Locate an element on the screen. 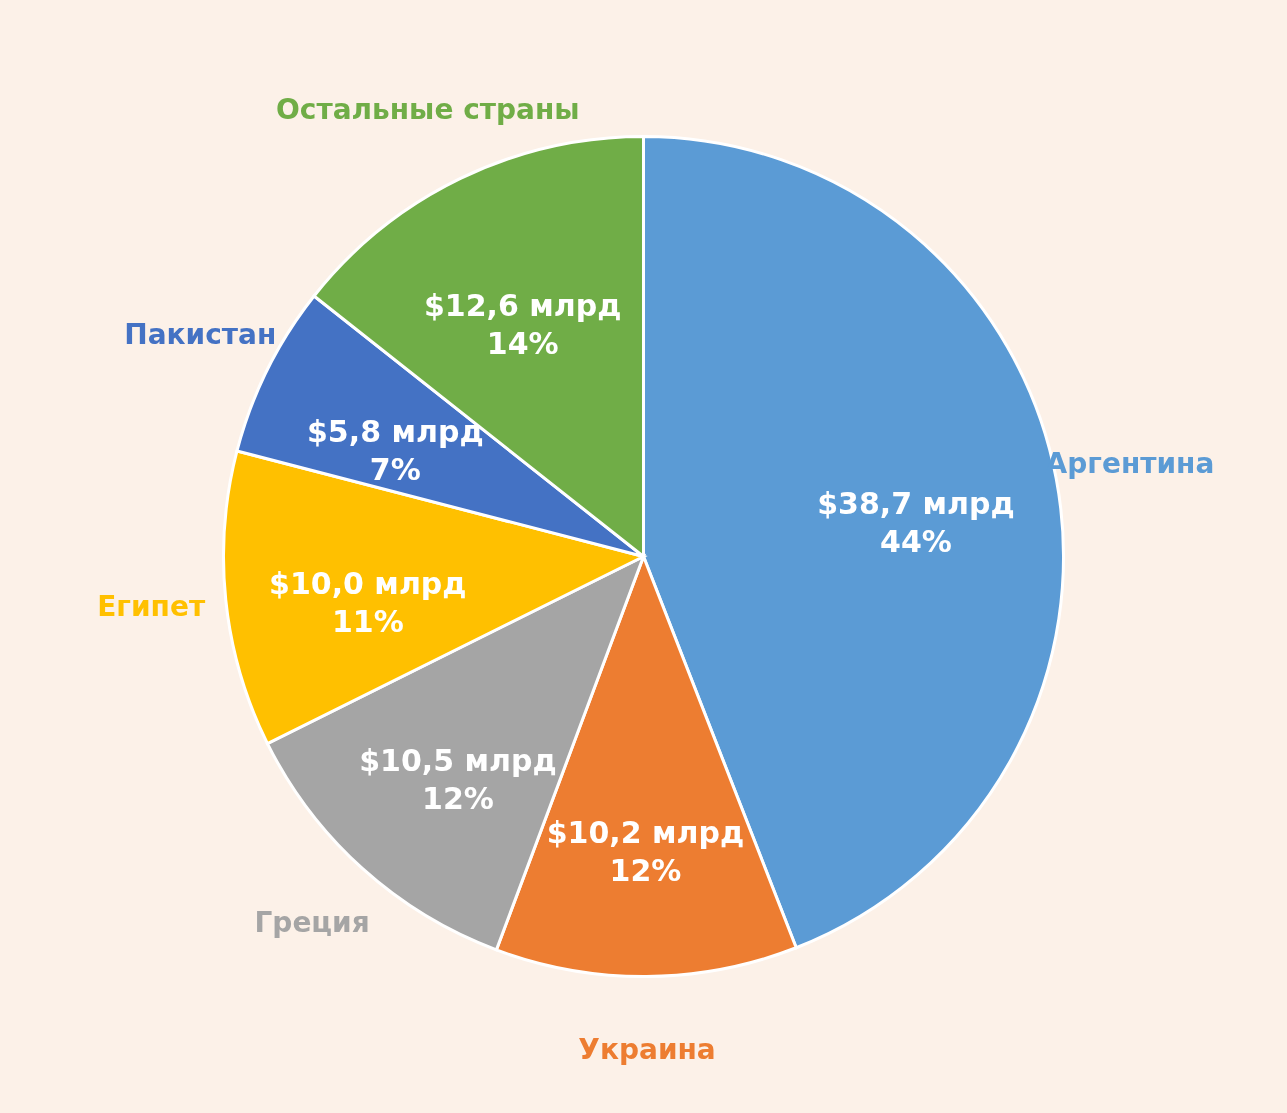  data-label: $10,0 млрд 11% is located at coordinates (368, 603).